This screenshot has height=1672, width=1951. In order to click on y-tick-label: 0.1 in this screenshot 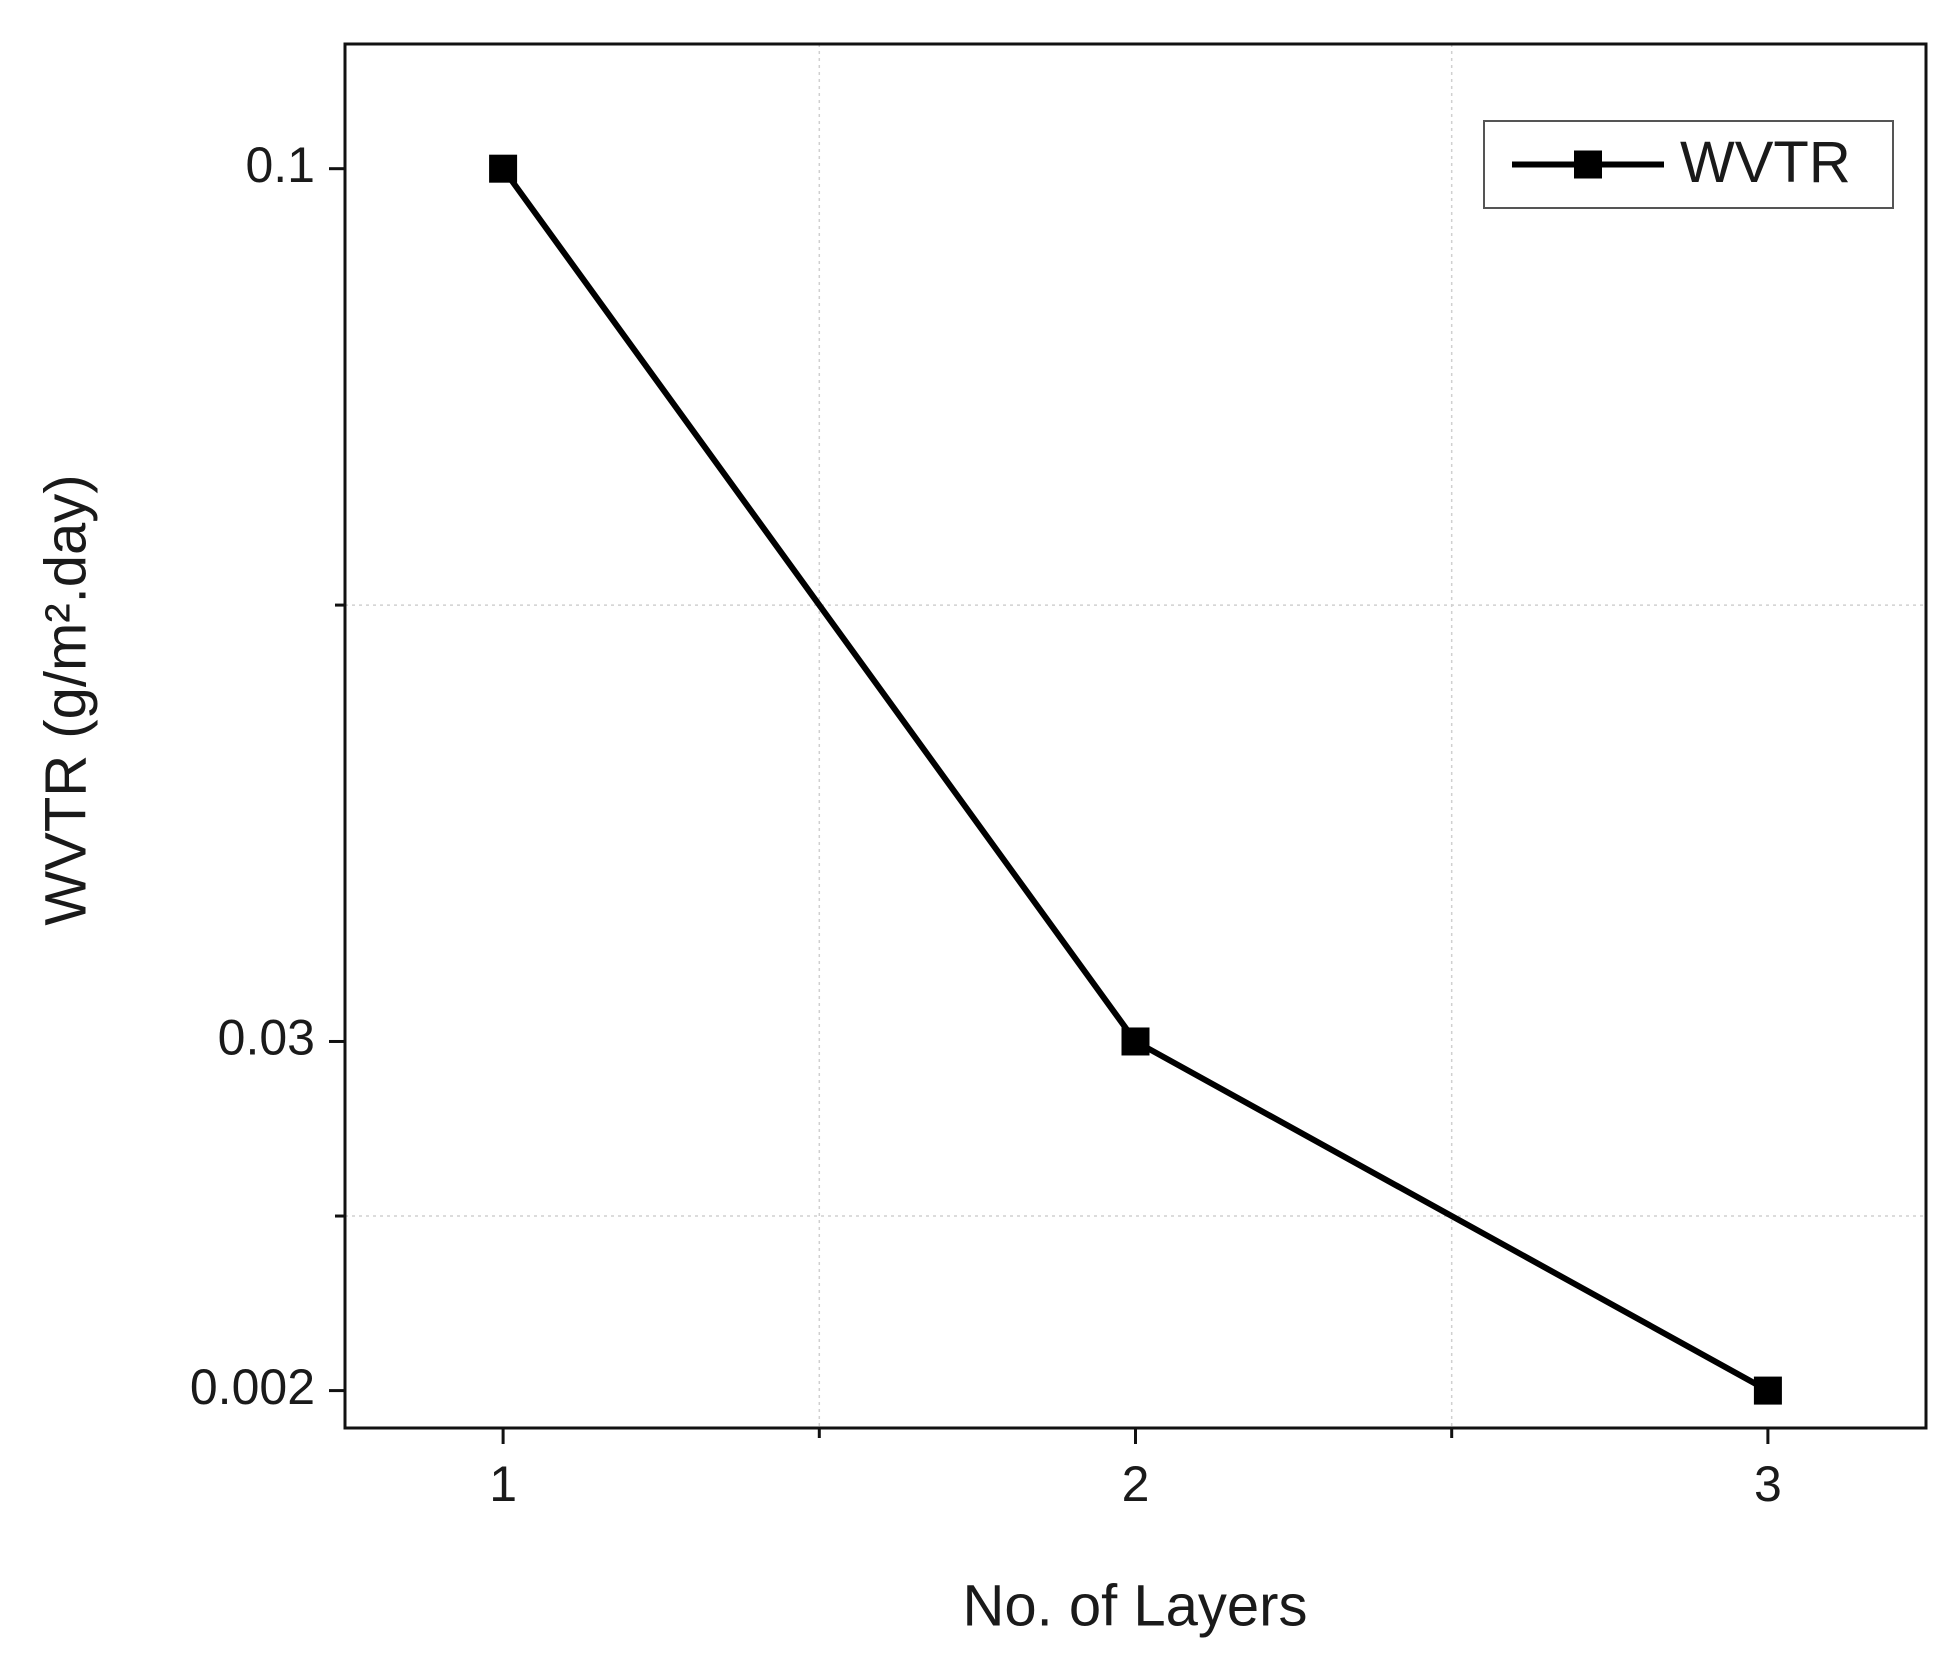, I will do `click(280, 165)`.